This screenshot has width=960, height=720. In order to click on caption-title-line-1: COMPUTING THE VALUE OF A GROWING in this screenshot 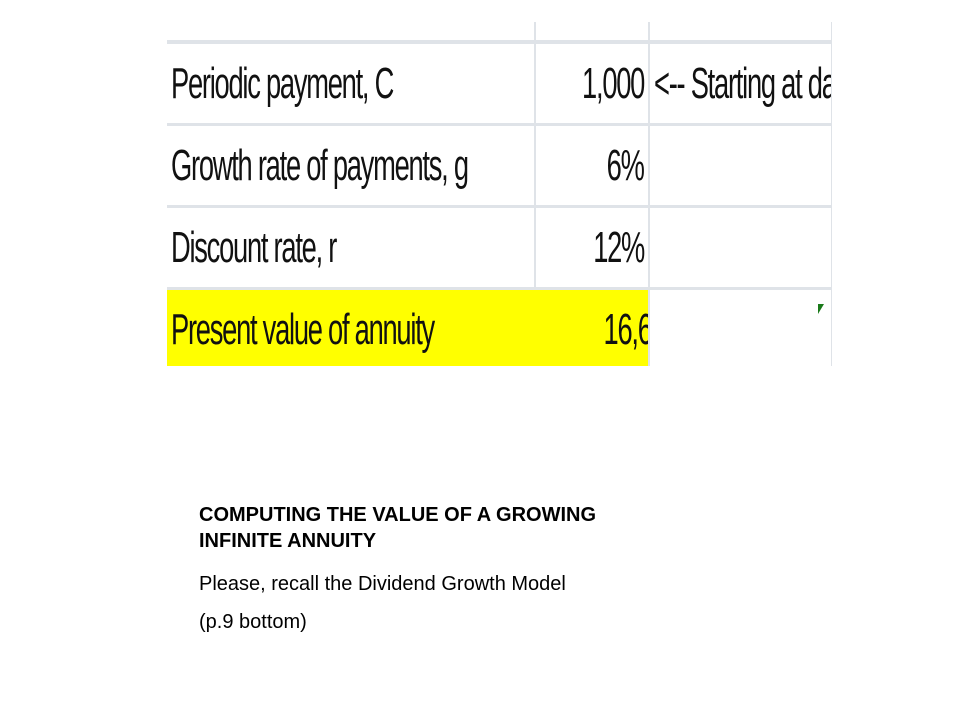, I will do `click(398, 515)`.